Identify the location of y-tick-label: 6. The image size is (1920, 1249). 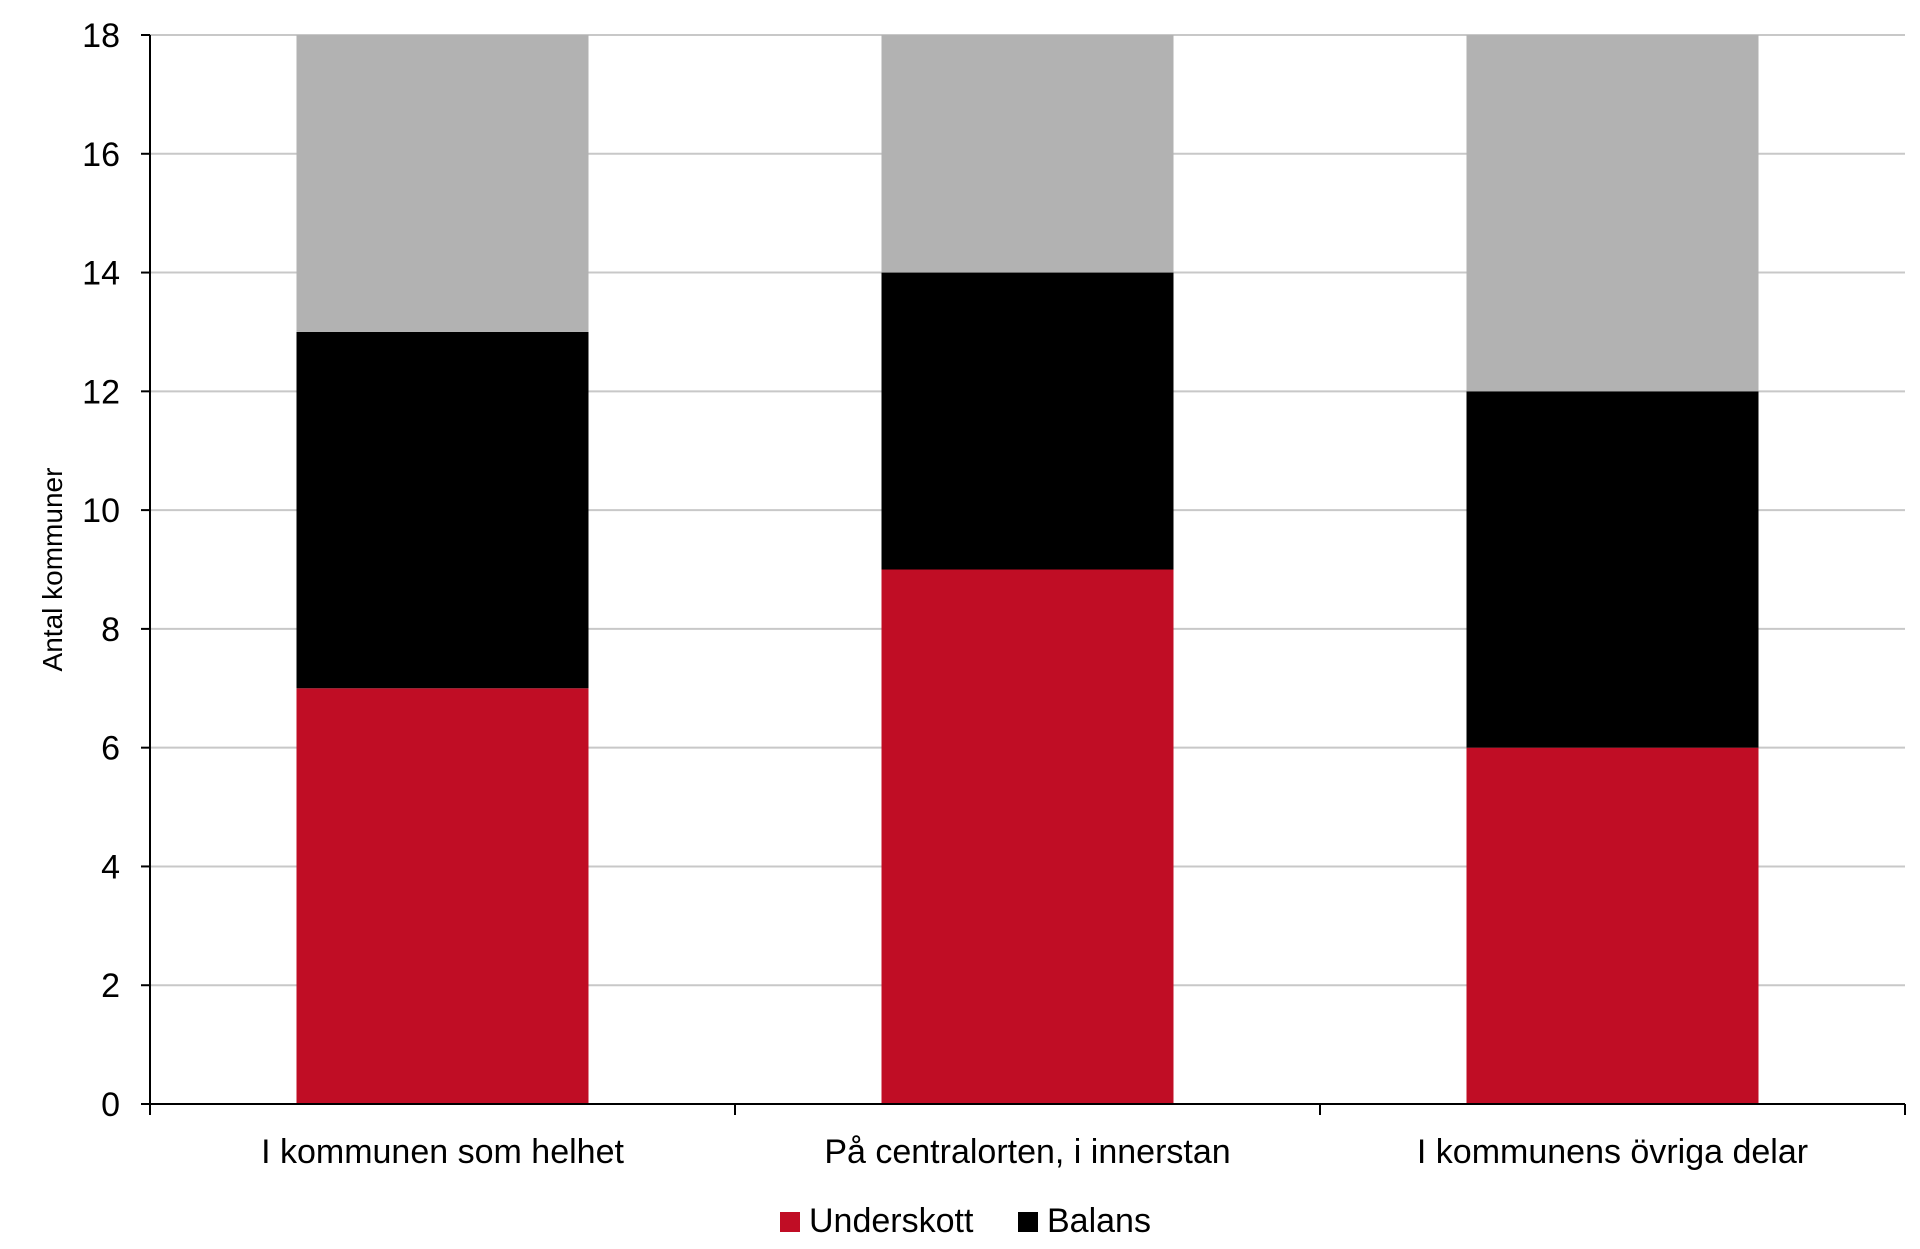
(110, 749).